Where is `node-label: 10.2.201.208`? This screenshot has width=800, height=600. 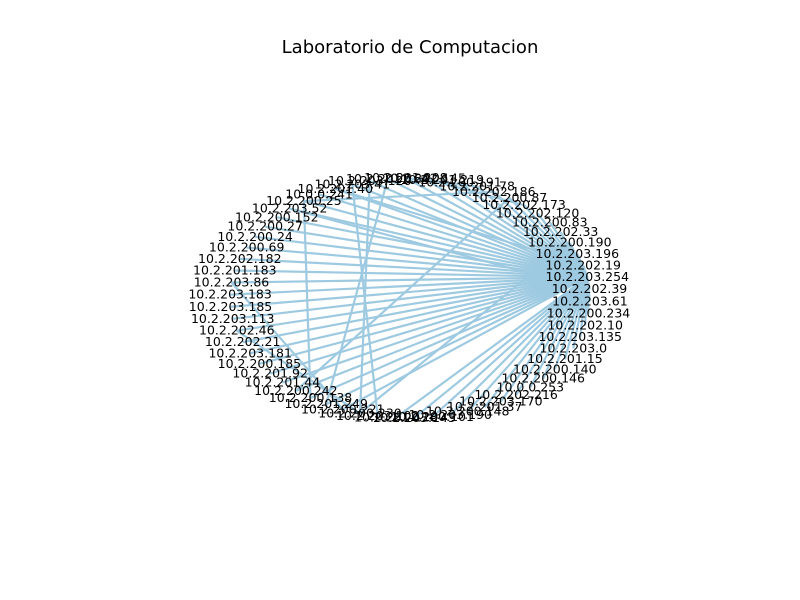
node-label: 10.2.201.208 is located at coordinates (406, 177).